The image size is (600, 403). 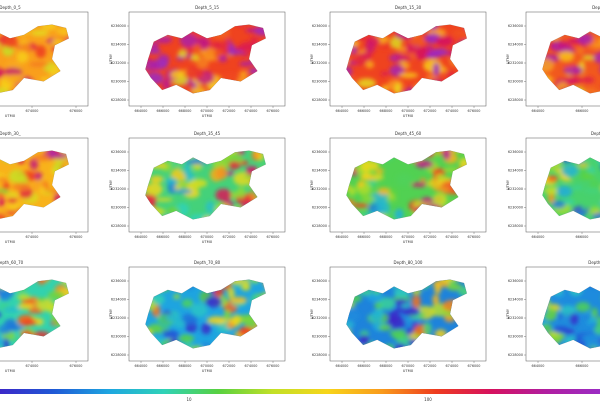 What do you see at coordinates (508, 313) in the screenshot?
I see `y-axis-label: UTMY` at bounding box center [508, 313].